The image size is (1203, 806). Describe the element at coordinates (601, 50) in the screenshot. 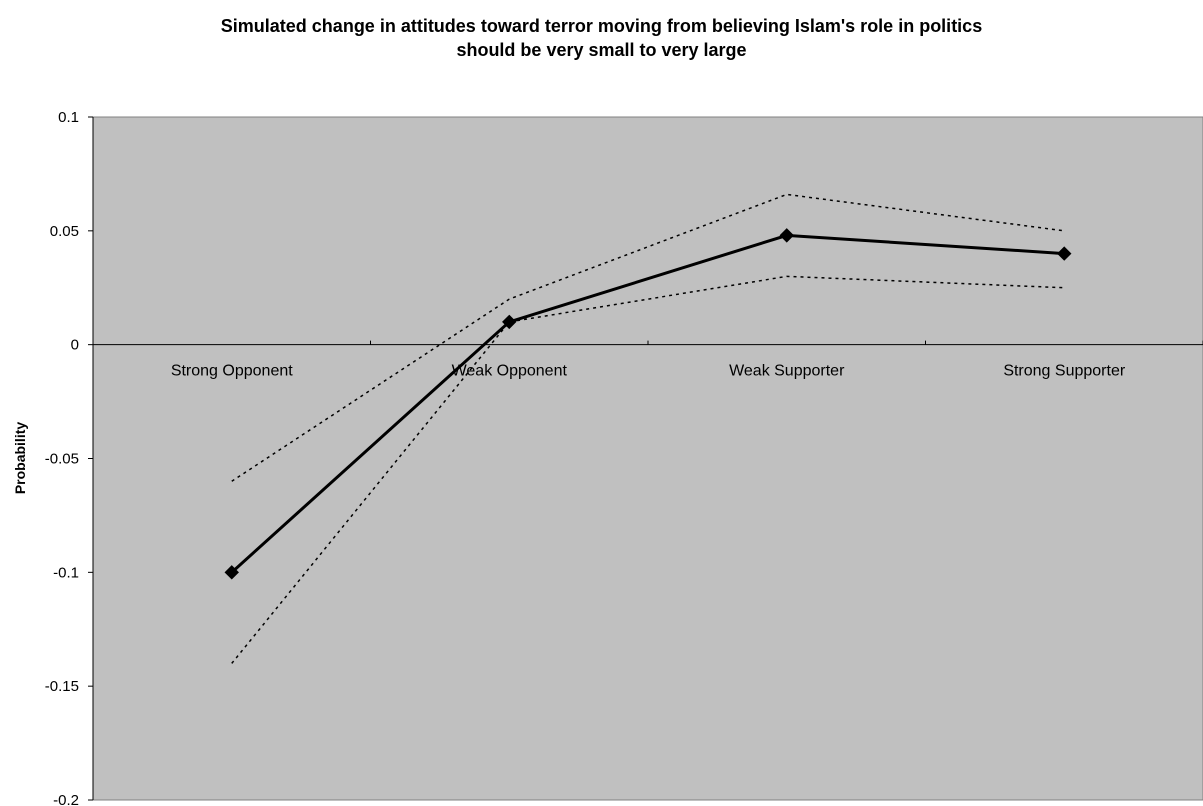

I see `chart-title-line-2: should be very small to very large` at that location.